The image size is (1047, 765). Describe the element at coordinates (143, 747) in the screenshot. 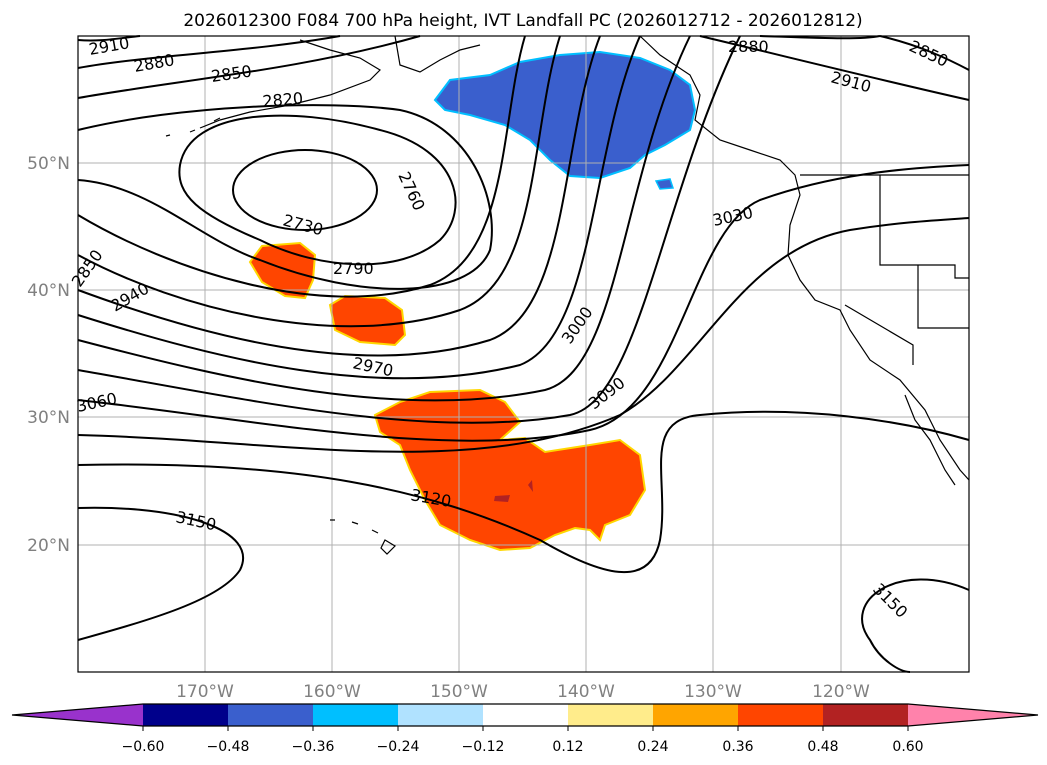

I see `colorbar-tick-label: −0.60` at that location.